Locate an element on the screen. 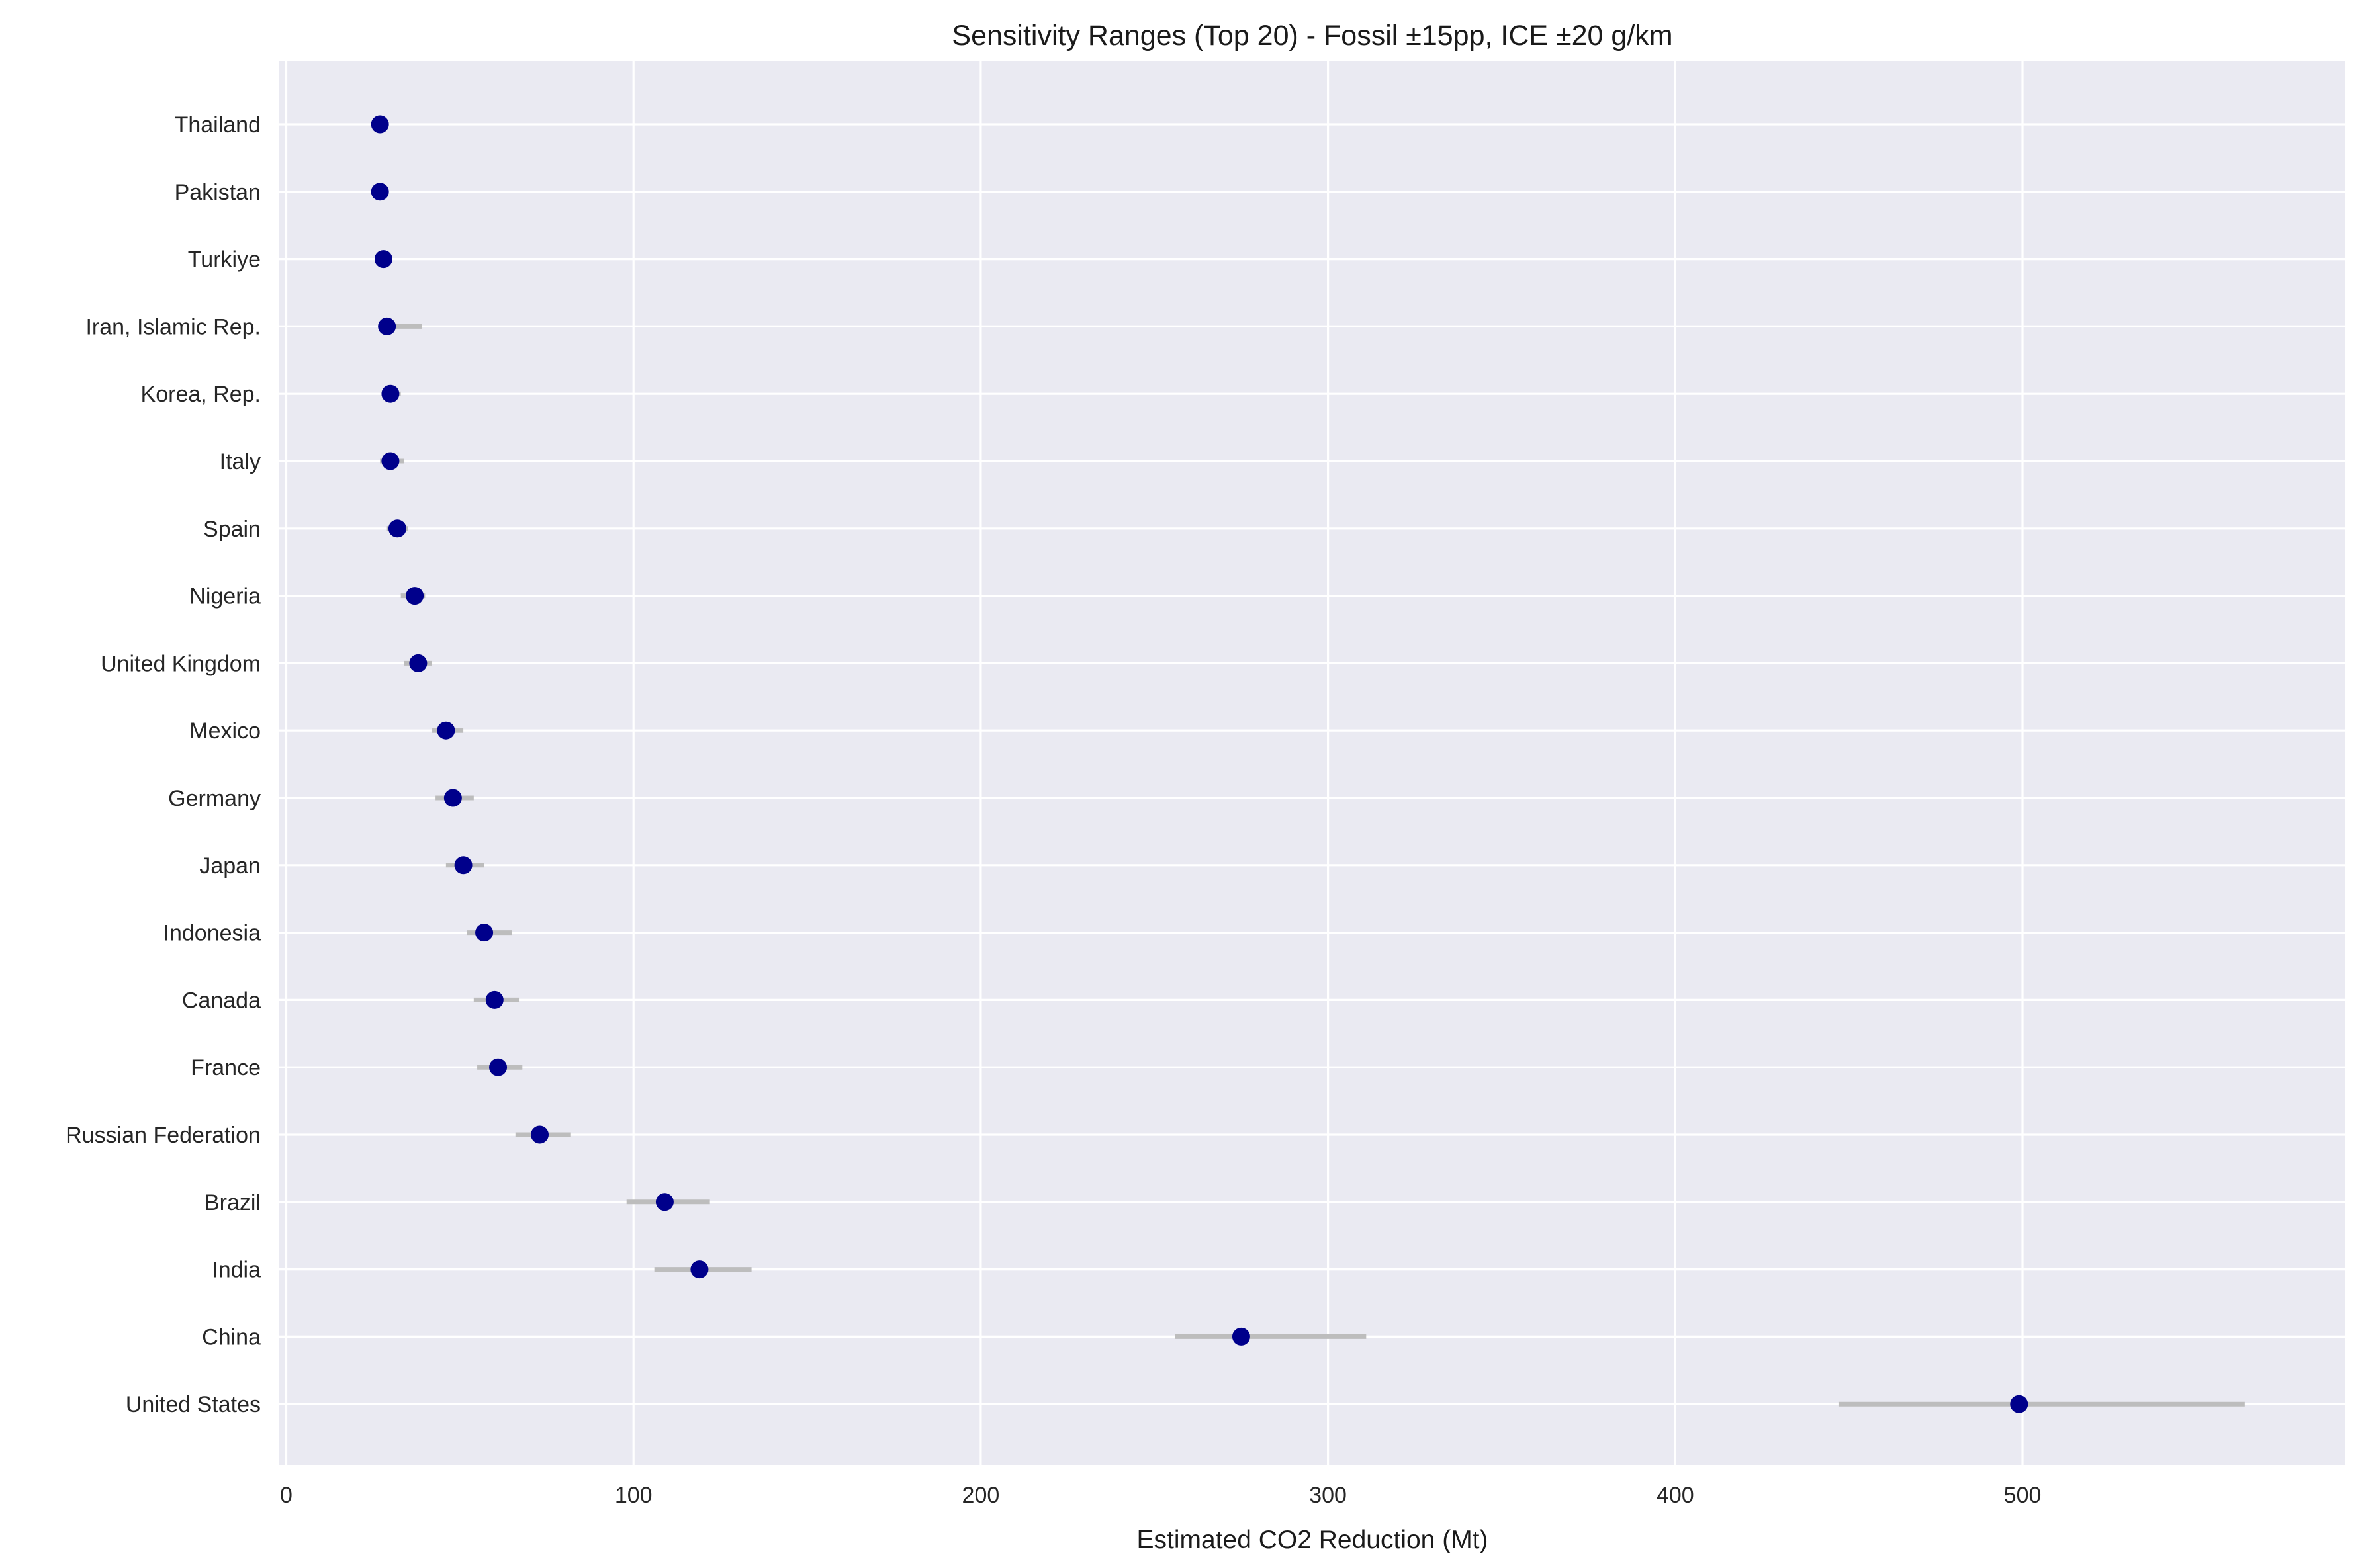 The width and height of the screenshot is (2362, 1568). y-tick-label: United Kingdom is located at coordinates (181, 664).